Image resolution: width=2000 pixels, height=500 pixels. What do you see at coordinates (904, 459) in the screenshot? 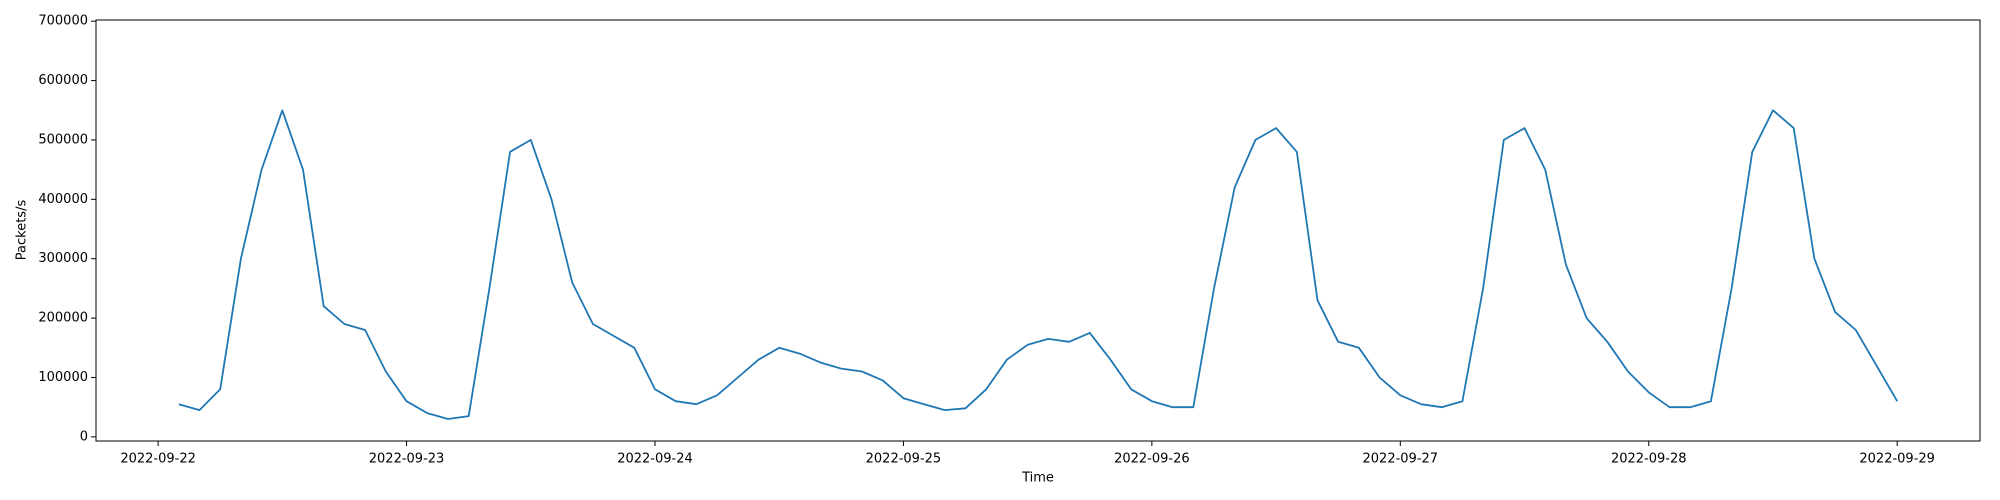
I see `x-tick-label: 2022-09-25` at bounding box center [904, 459].